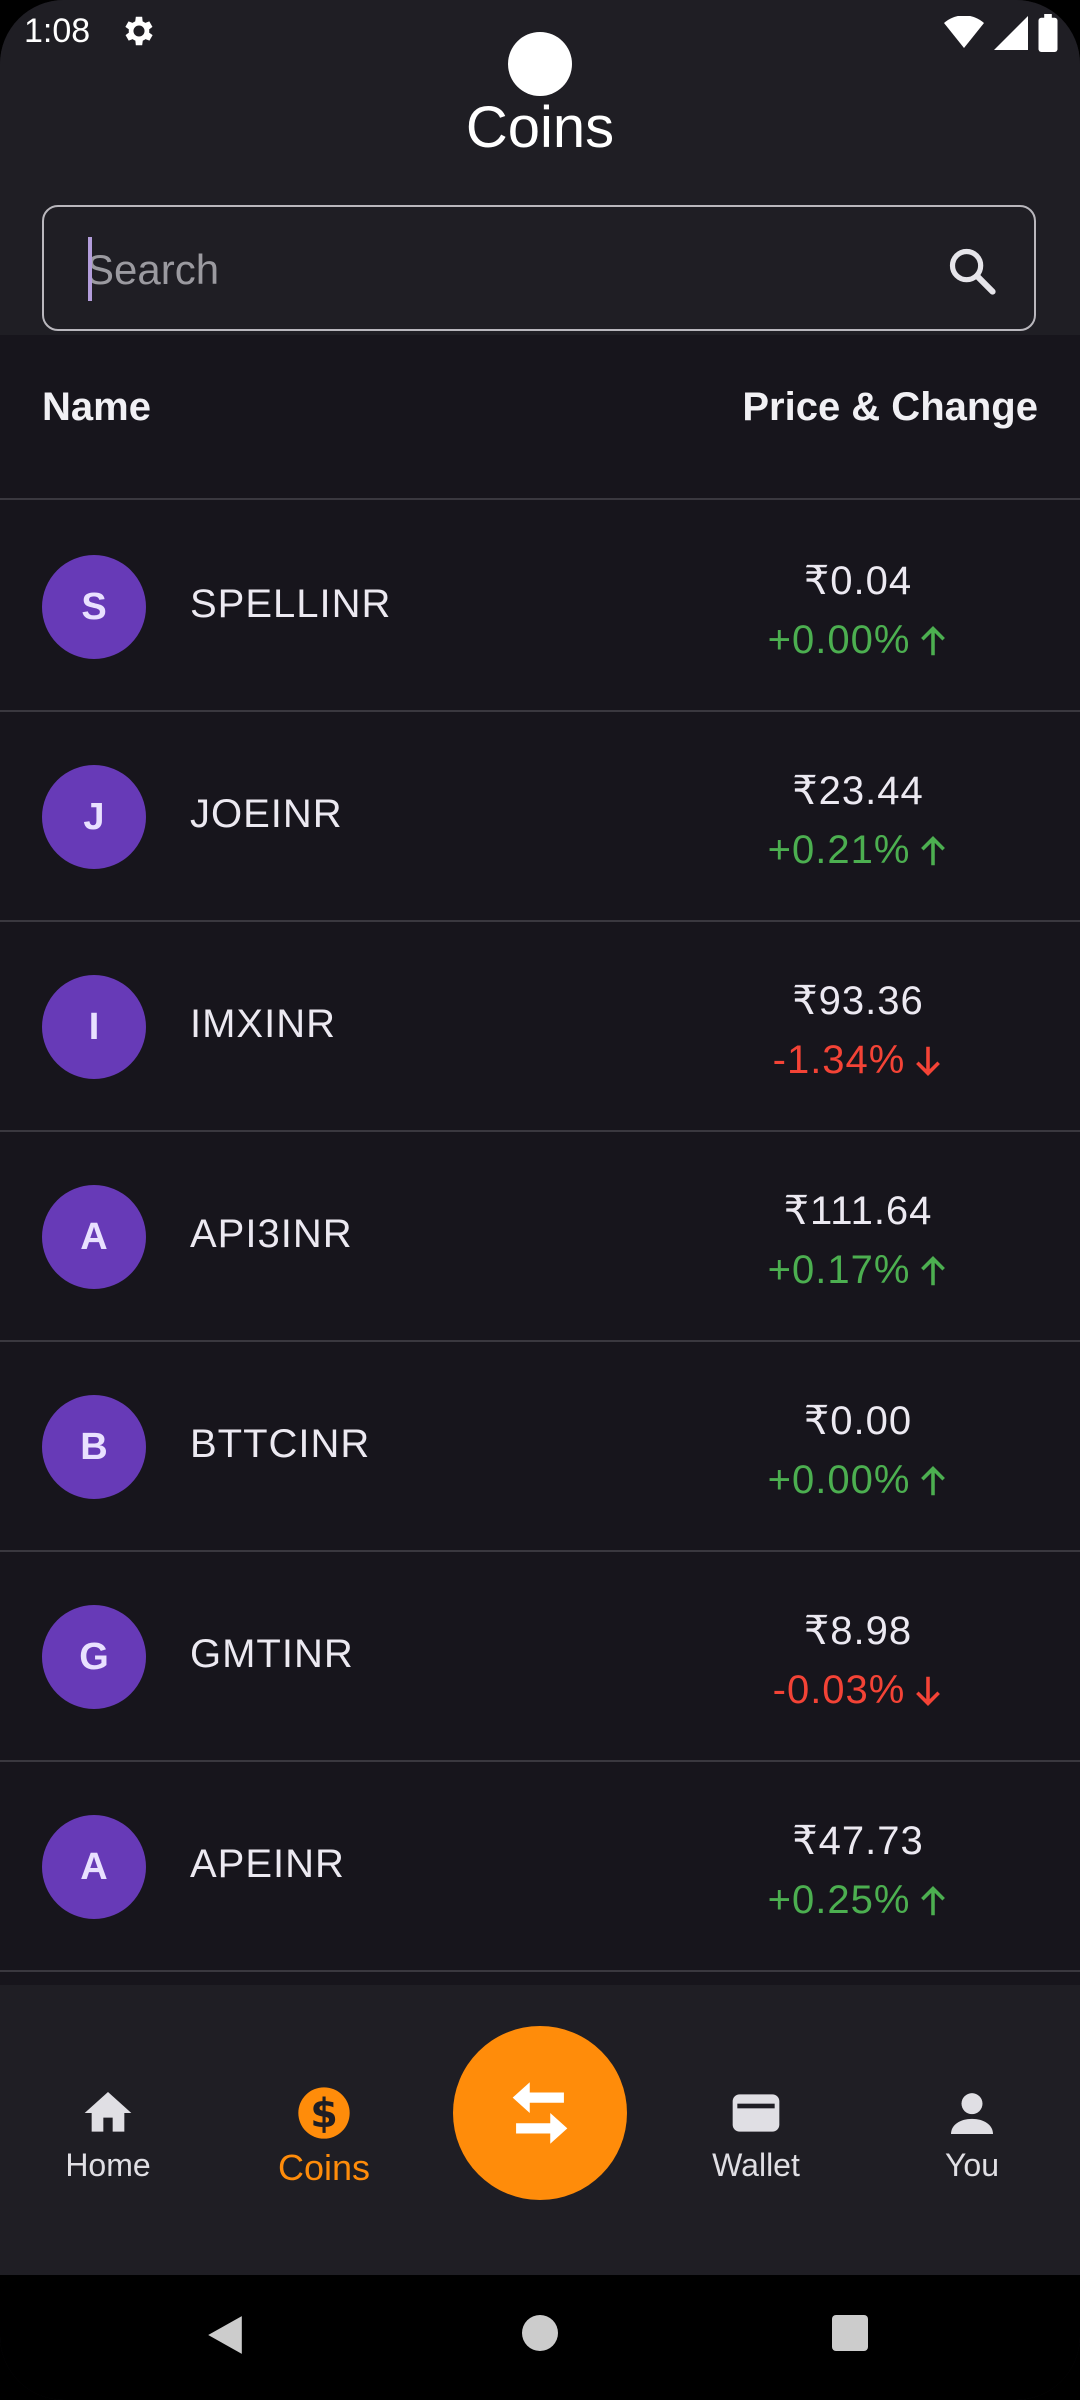  What do you see at coordinates (108, 2134) in the screenshot?
I see `nav-home: Home` at bounding box center [108, 2134].